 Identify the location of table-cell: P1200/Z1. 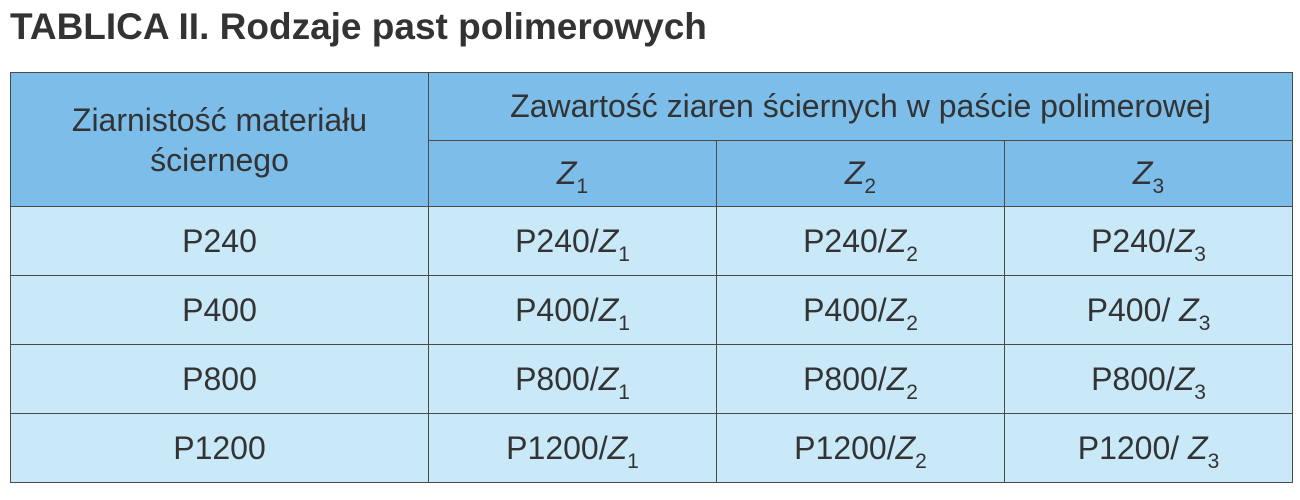
(572, 448).